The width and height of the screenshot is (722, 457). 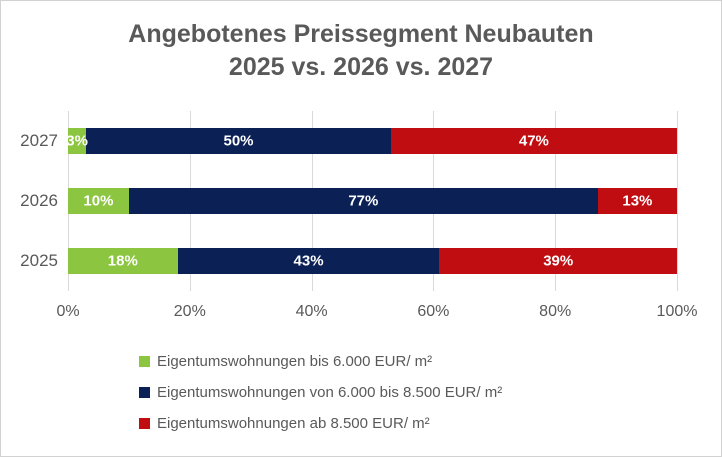 What do you see at coordinates (144, 392) in the screenshot?
I see `legend-swatch-navy` at bounding box center [144, 392].